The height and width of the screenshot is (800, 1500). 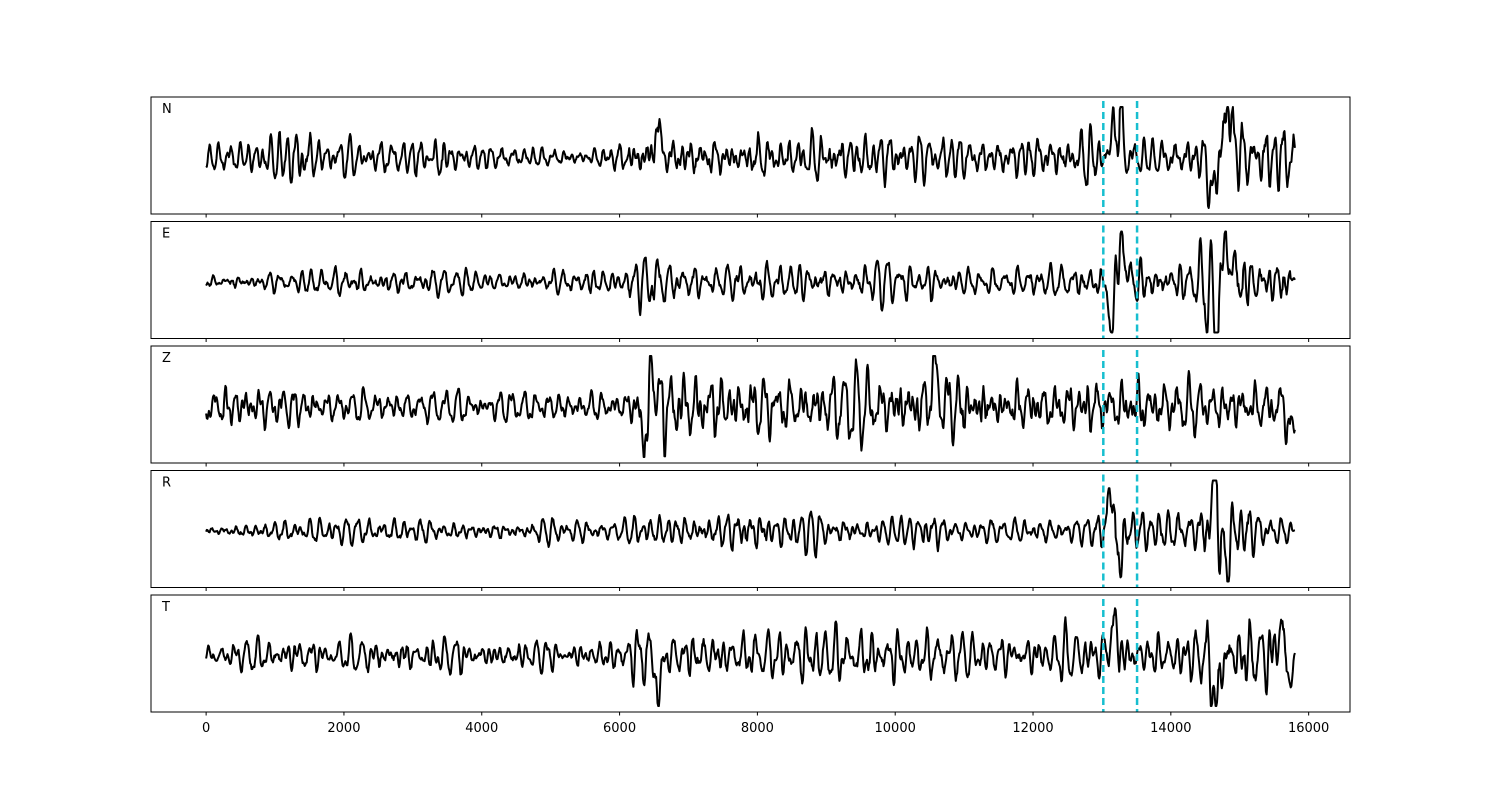 What do you see at coordinates (1170, 728) in the screenshot?
I see `x-tick-label: 14000` at bounding box center [1170, 728].